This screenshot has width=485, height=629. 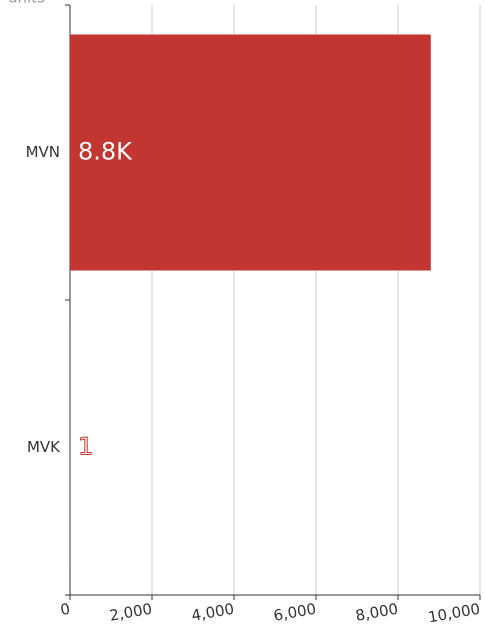 What do you see at coordinates (130, 612) in the screenshot?
I see `x-tick-label: 2,000` at bounding box center [130, 612].